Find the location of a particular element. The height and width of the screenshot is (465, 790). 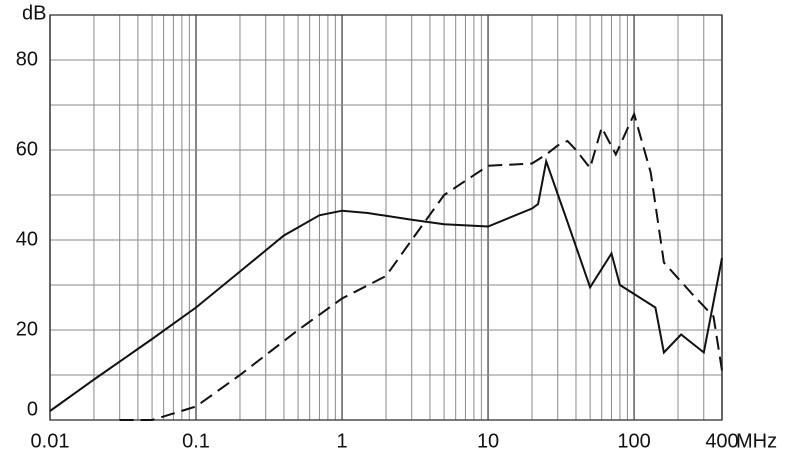

x-tick-label: 400 is located at coordinates (721, 441).